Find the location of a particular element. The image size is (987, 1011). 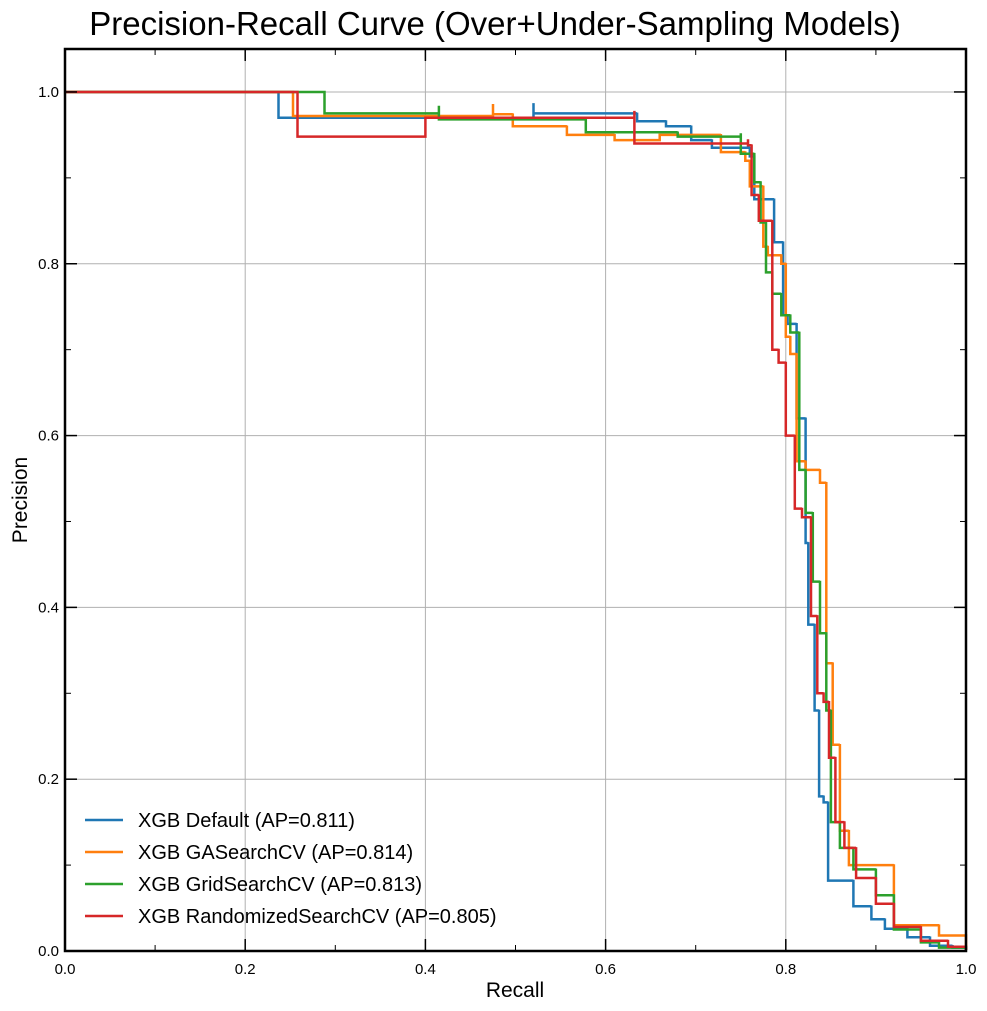

x-tick-label: 0.8 is located at coordinates (785, 969).